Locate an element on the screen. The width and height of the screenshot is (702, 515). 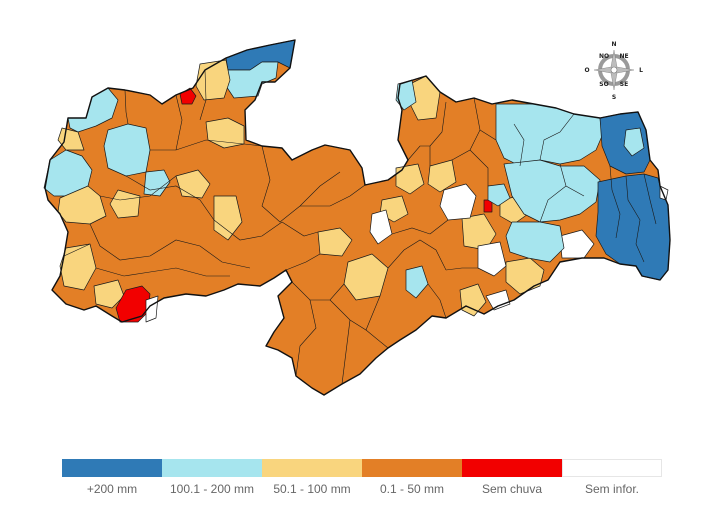
compass-no-label: NO is located at coordinates (604, 56).